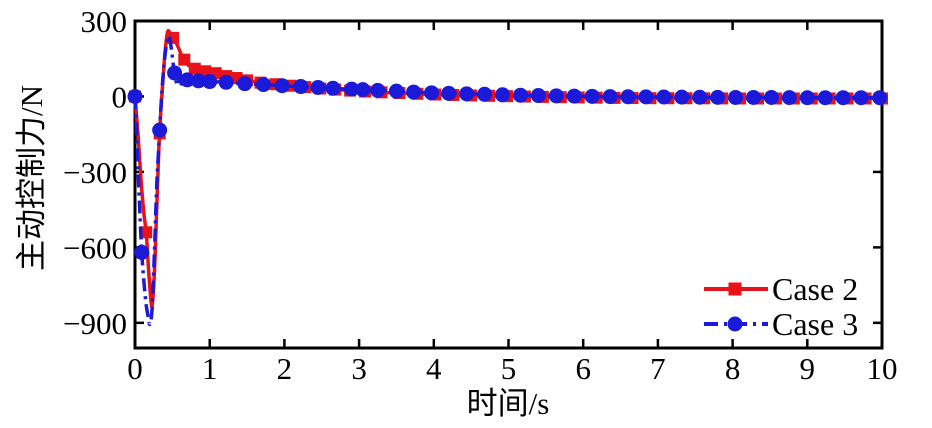 Image resolution: width=932 pixels, height=428 pixels. What do you see at coordinates (135, 368) in the screenshot?
I see `x-tick-label: 0` at bounding box center [135, 368].